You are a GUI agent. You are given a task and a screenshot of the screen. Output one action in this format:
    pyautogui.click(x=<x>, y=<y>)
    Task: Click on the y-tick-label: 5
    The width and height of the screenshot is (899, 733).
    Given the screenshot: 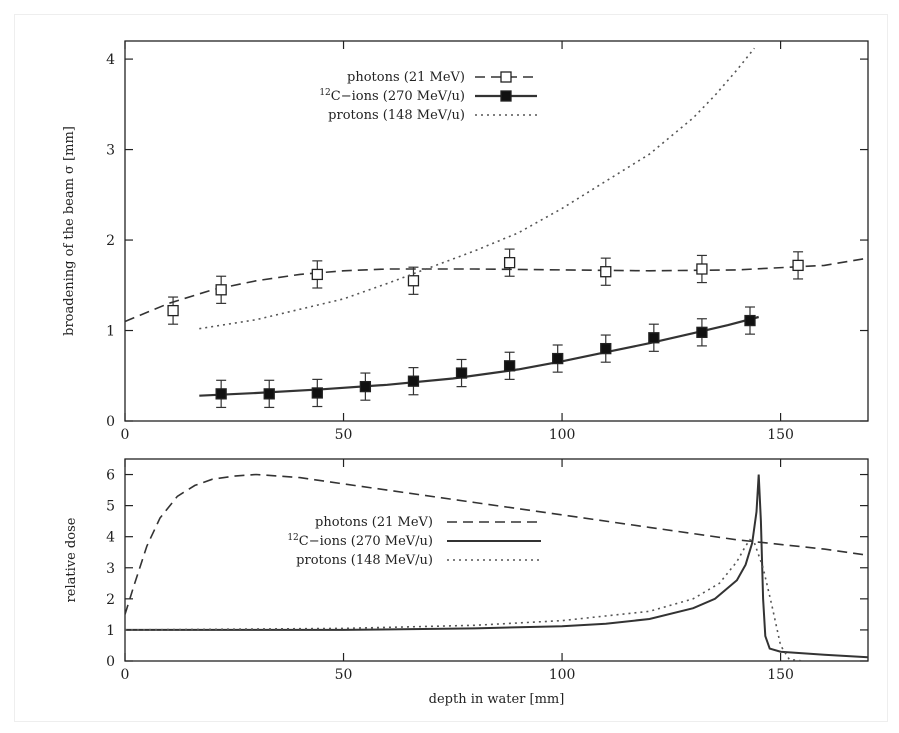 What is the action you would take?
    pyautogui.click(x=110, y=507)
    